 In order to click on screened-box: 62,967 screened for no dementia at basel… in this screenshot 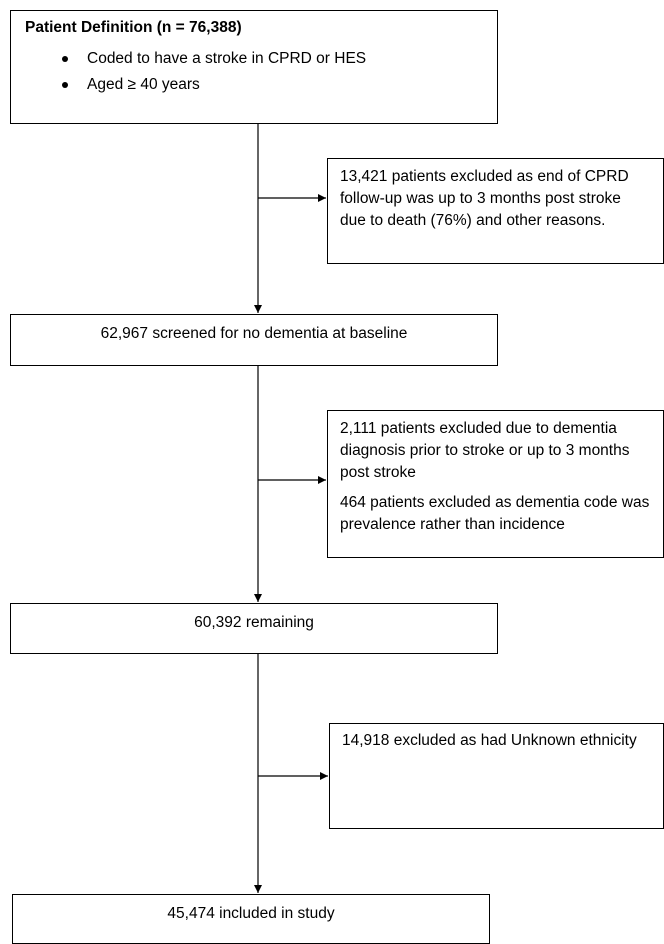, I will do `click(254, 340)`.